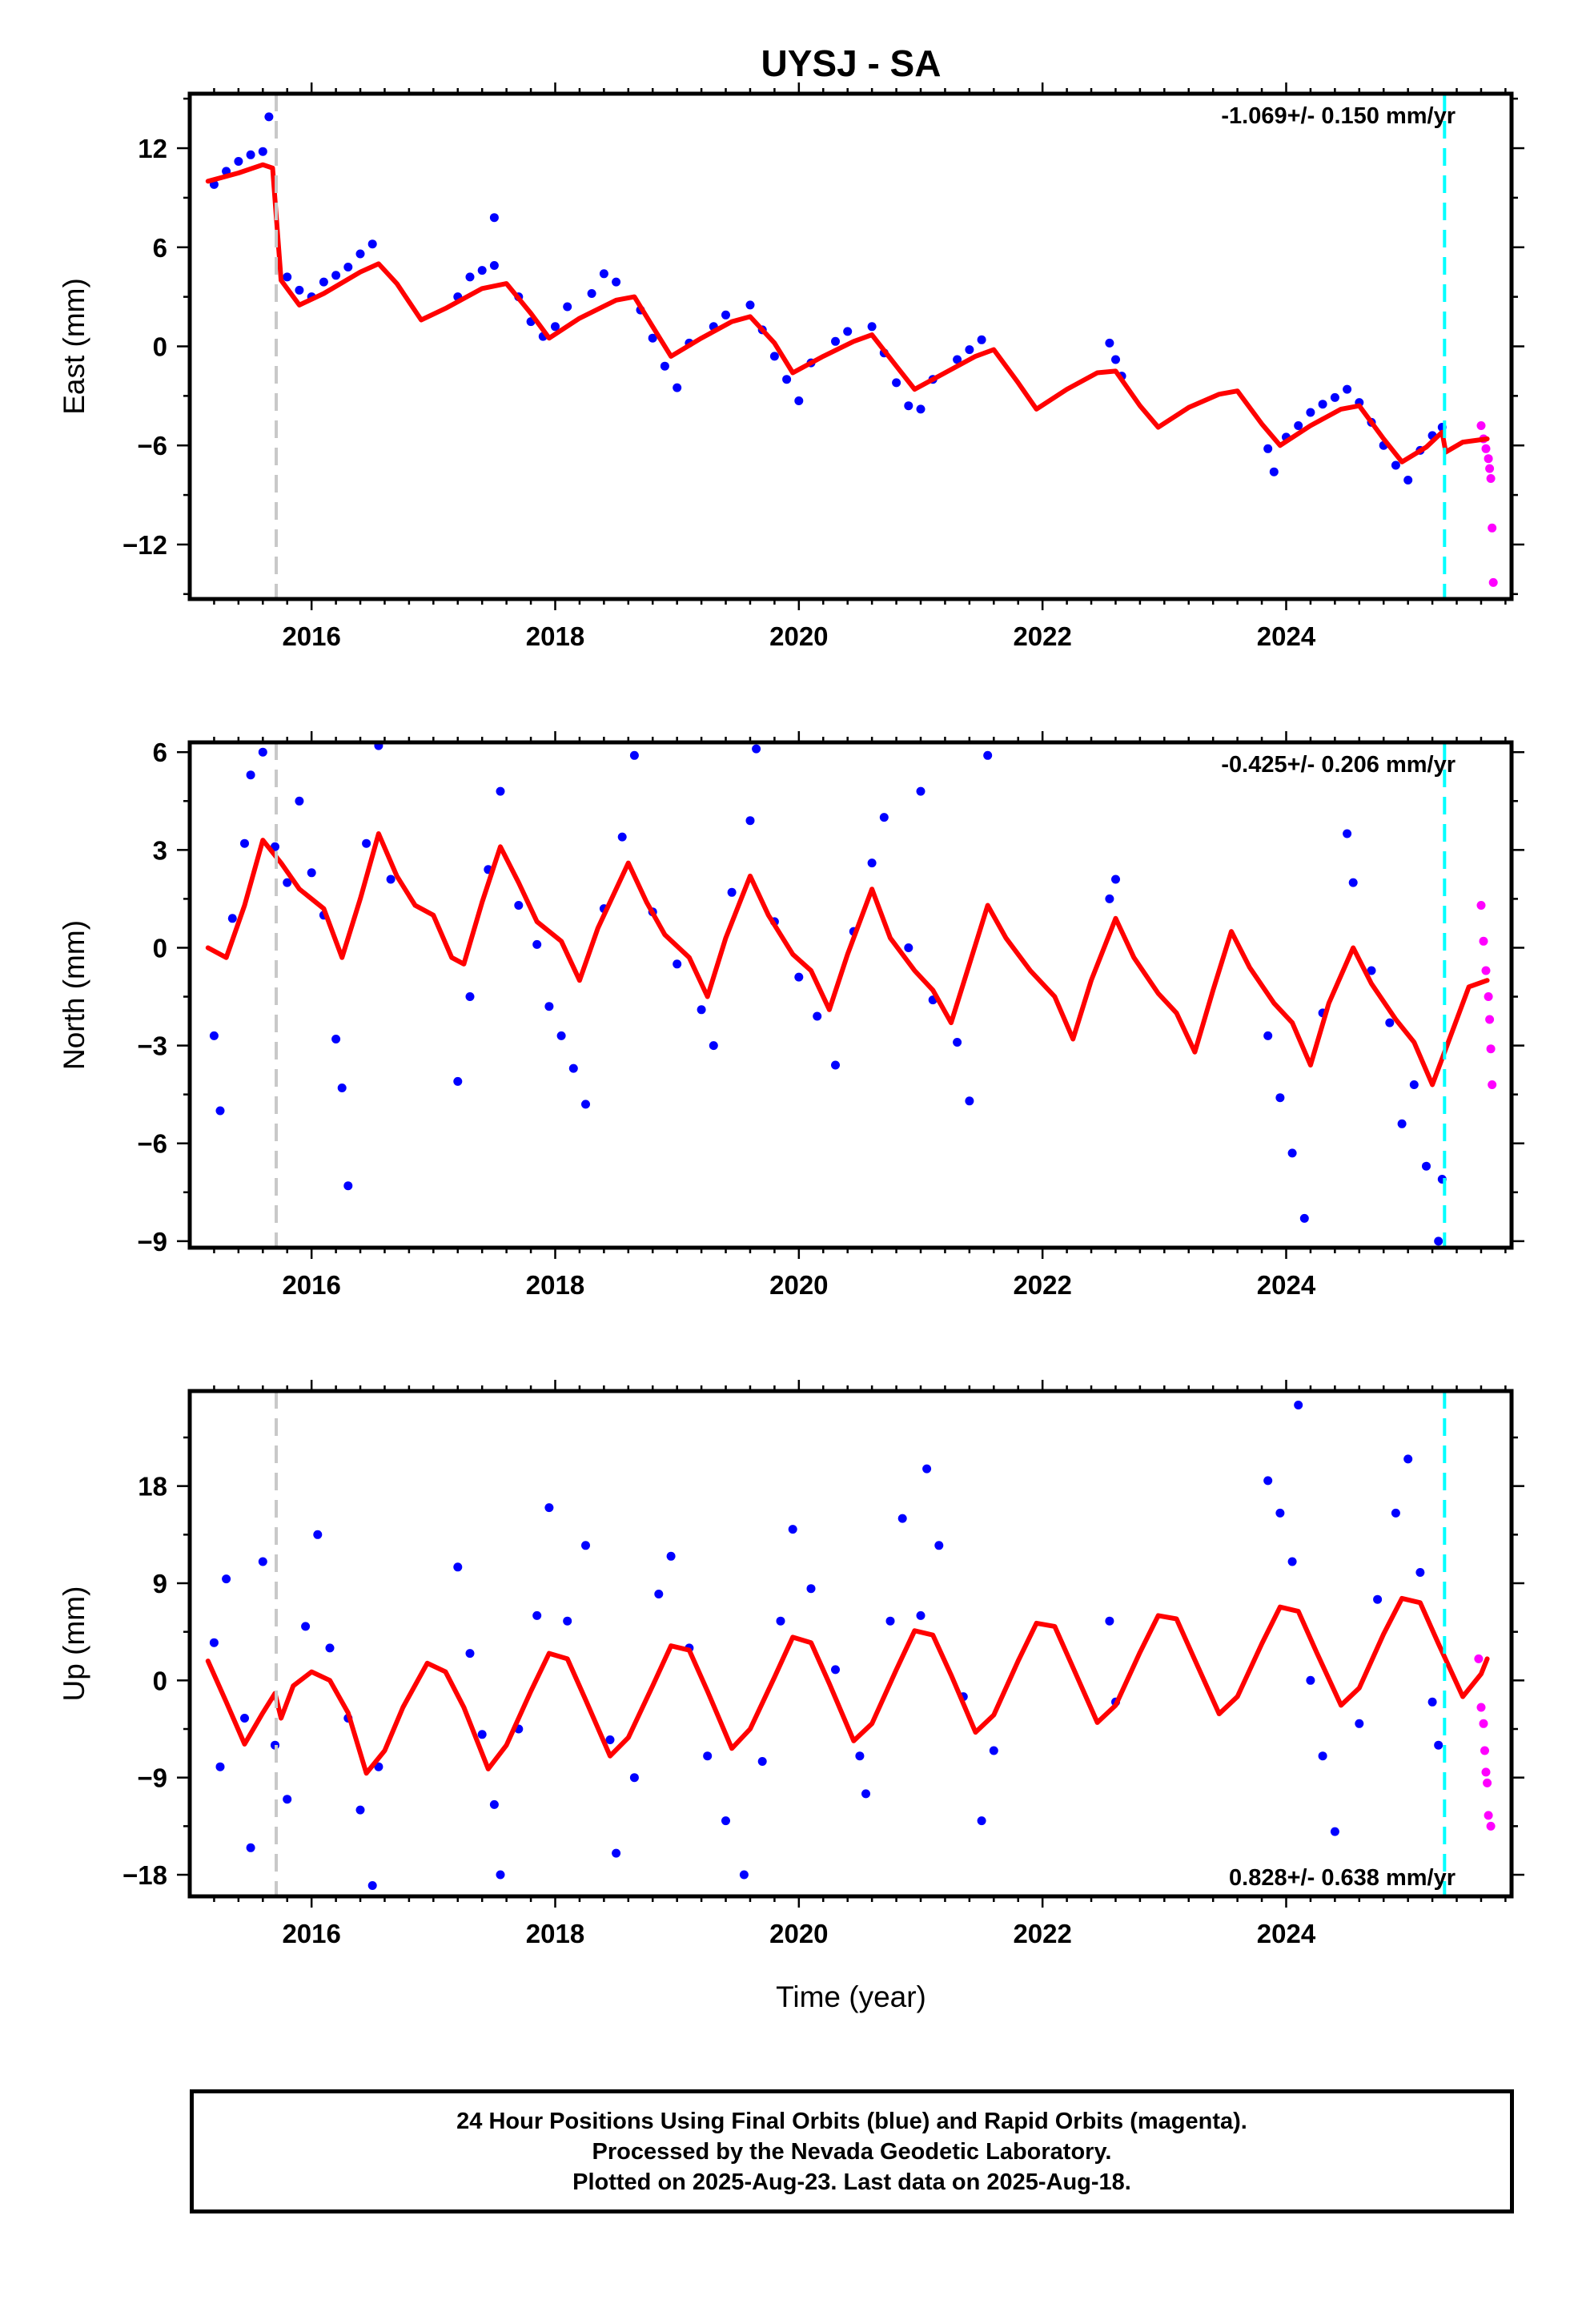 Image resolution: width=1582 pixels, height=2324 pixels. What do you see at coordinates (798, 1285) in the screenshot?
I see `x-tick-label: 2020` at bounding box center [798, 1285].